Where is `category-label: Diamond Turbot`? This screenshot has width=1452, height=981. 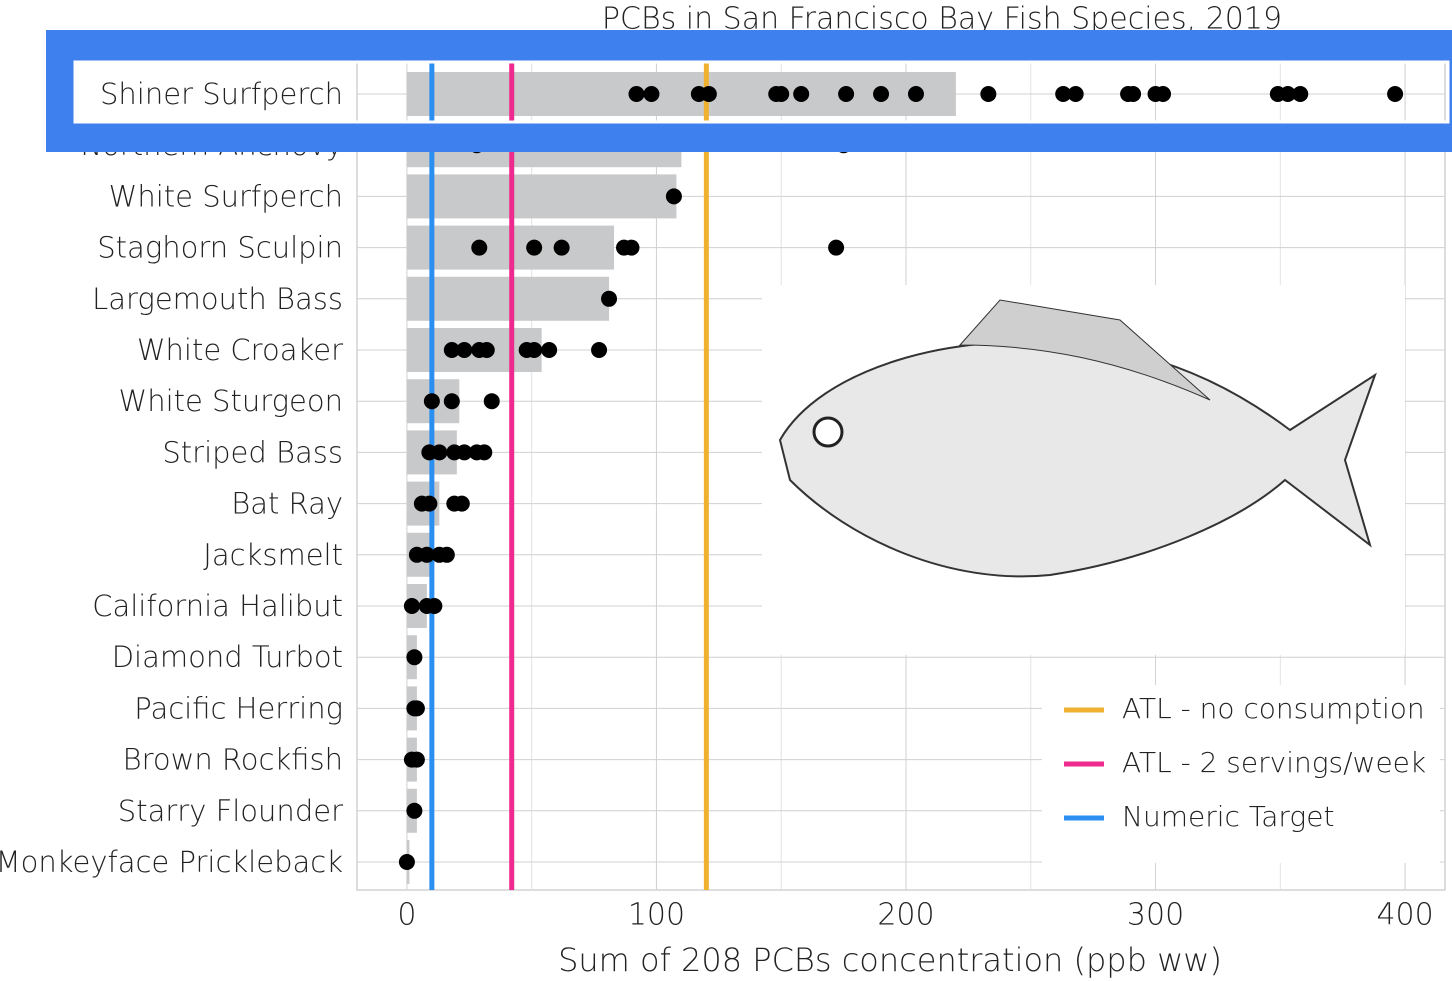 category-label: Diamond Turbot is located at coordinates (227, 657).